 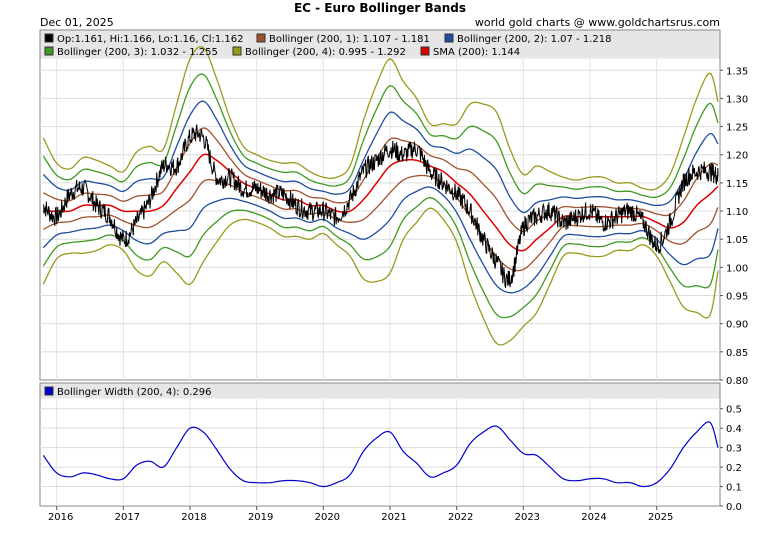 I want to click on upper-y-tick-label: 1.15, so click(x=737, y=184).